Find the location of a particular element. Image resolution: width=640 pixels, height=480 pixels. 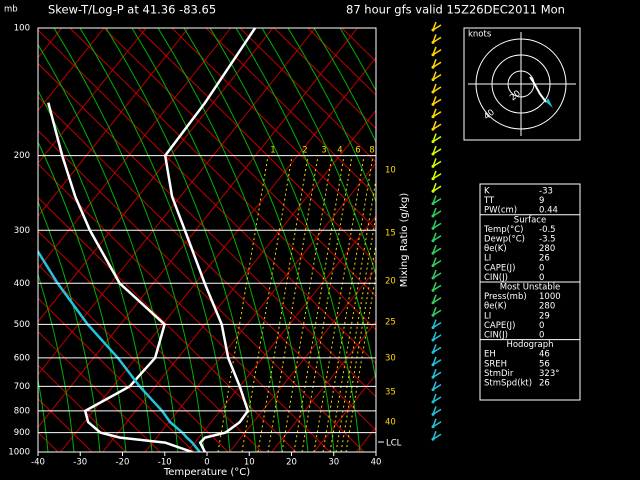

x-tick-label: -20 is located at coordinates (123, 463).